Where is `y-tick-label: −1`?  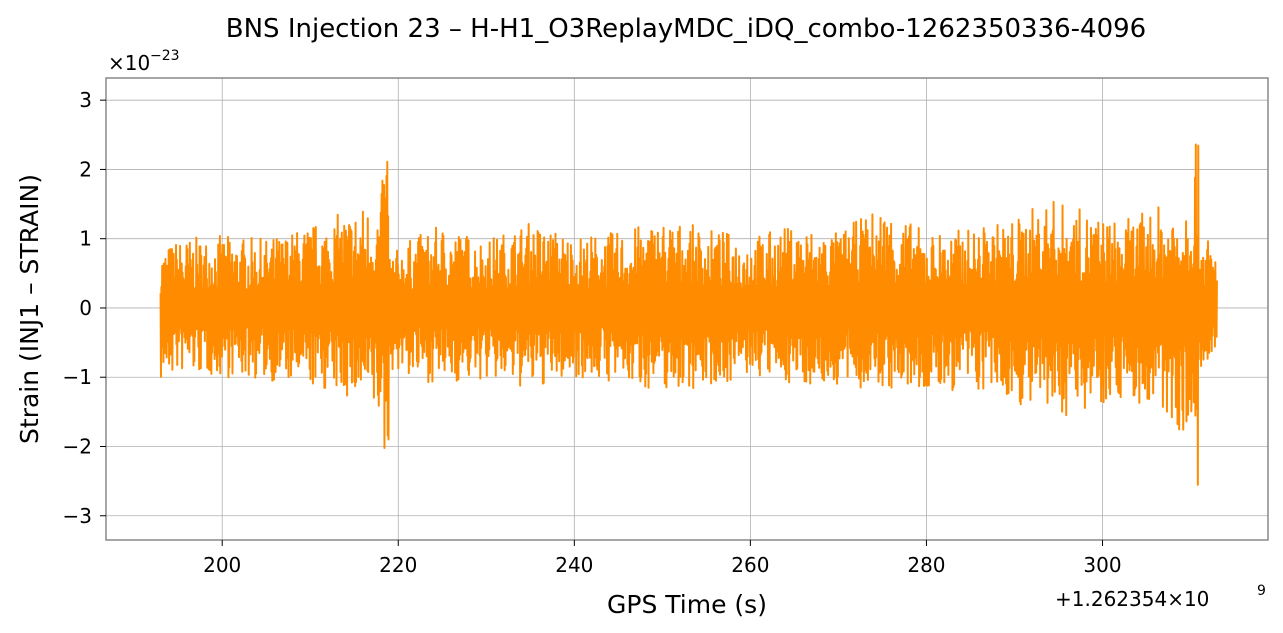
y-tick-label: −1 is located at coordinates (77, 377).